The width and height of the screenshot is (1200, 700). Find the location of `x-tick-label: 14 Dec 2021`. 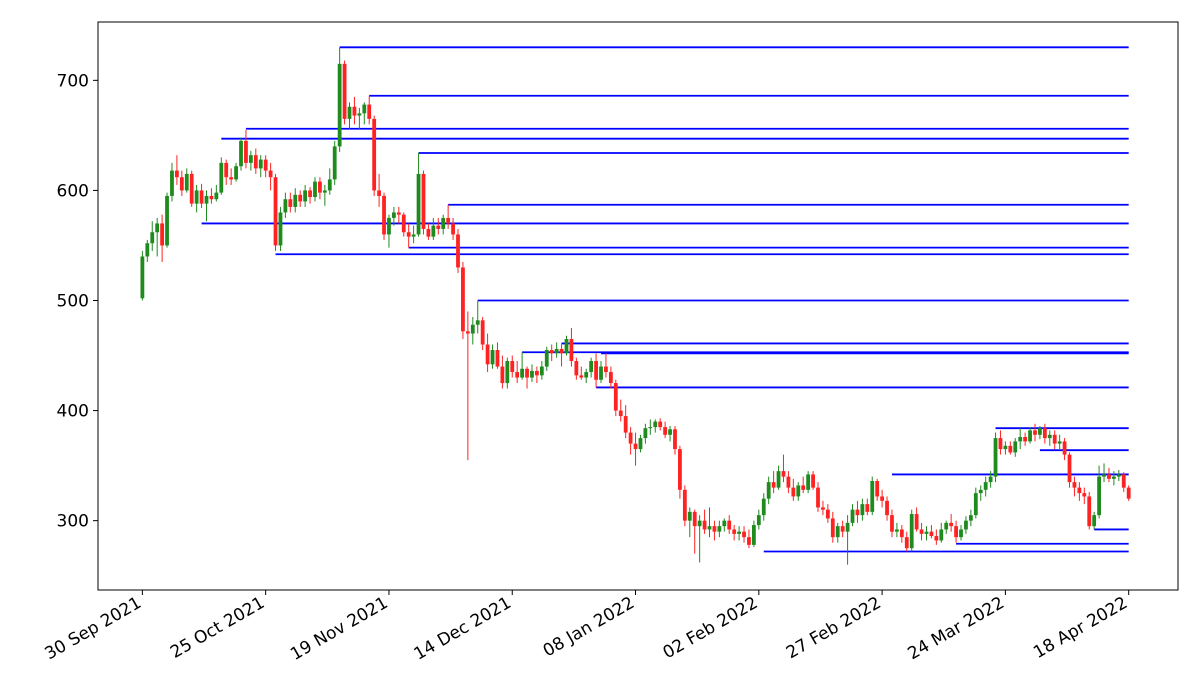

x-tick-label: 14 Dec 2021 is located at coordinates (463, 629).